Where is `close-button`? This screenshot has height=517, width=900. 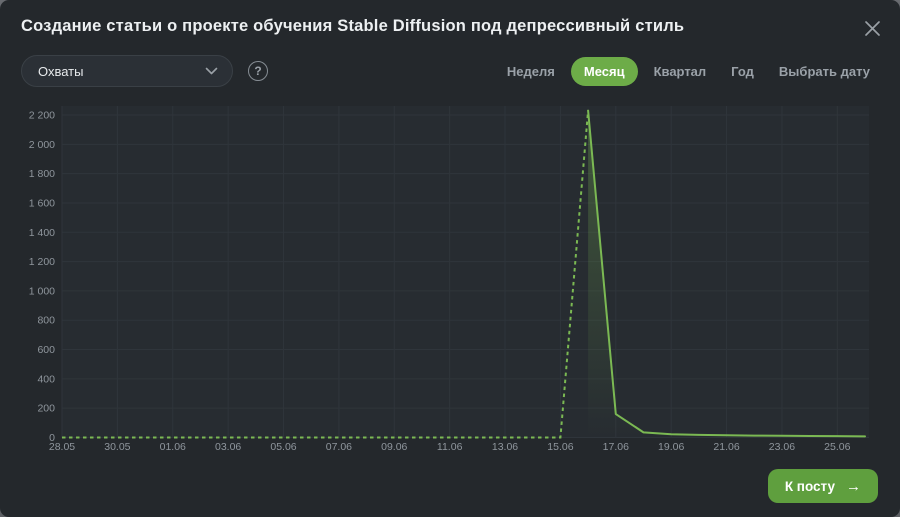 close-button is located at coordinates (872, 28).